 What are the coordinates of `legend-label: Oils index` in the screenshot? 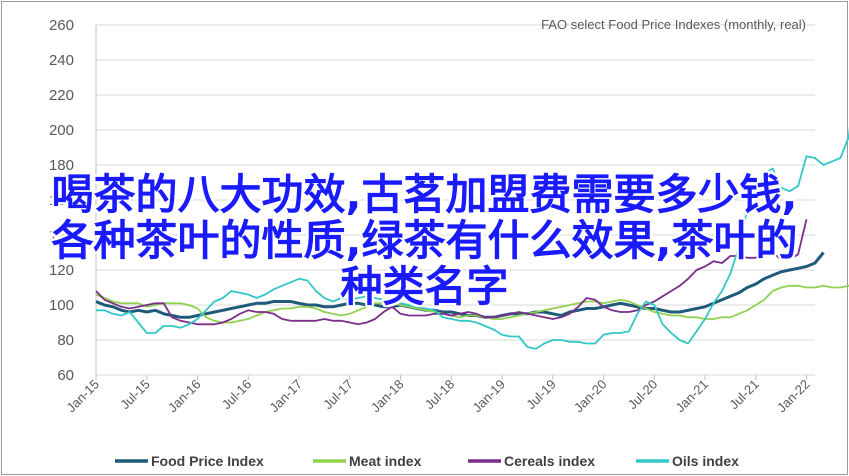 It's located at (705, 461).